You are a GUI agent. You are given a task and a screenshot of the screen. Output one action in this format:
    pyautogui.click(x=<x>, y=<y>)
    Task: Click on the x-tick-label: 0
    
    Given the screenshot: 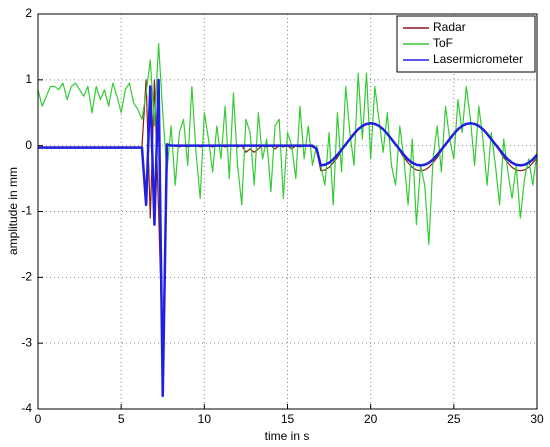 What is the action you would take?
    pyautogui.click(x=38, y=419)
    